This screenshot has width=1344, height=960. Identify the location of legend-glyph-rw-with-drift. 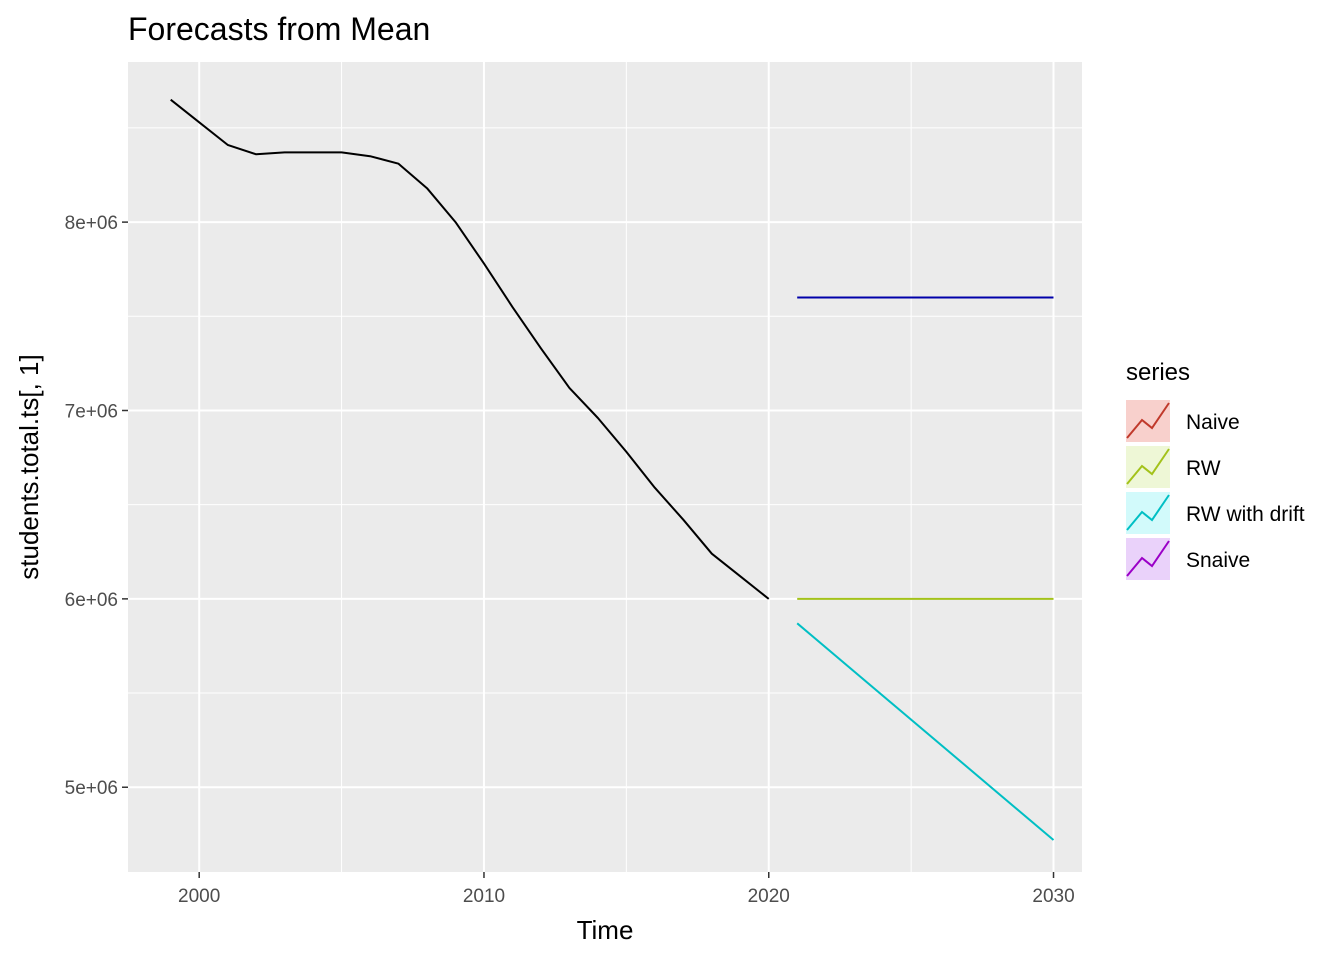
(1148, 512).